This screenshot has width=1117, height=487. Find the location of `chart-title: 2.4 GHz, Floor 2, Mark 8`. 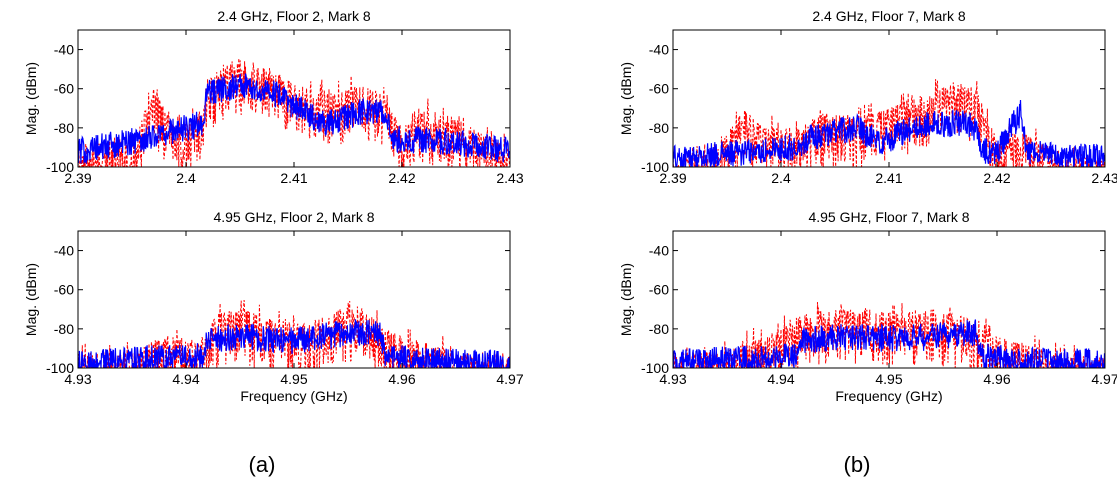

chart-title: 2.4 GHz, Floor 2, Mark 8 is located at coordinates (293, 16).